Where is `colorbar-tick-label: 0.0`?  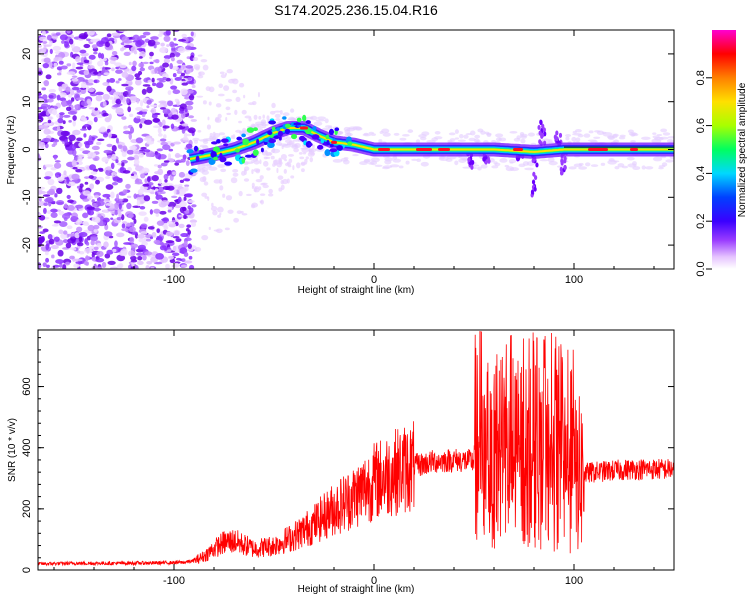 colorbar-tick-label: 0.0 is located at coordinates (701, 268).